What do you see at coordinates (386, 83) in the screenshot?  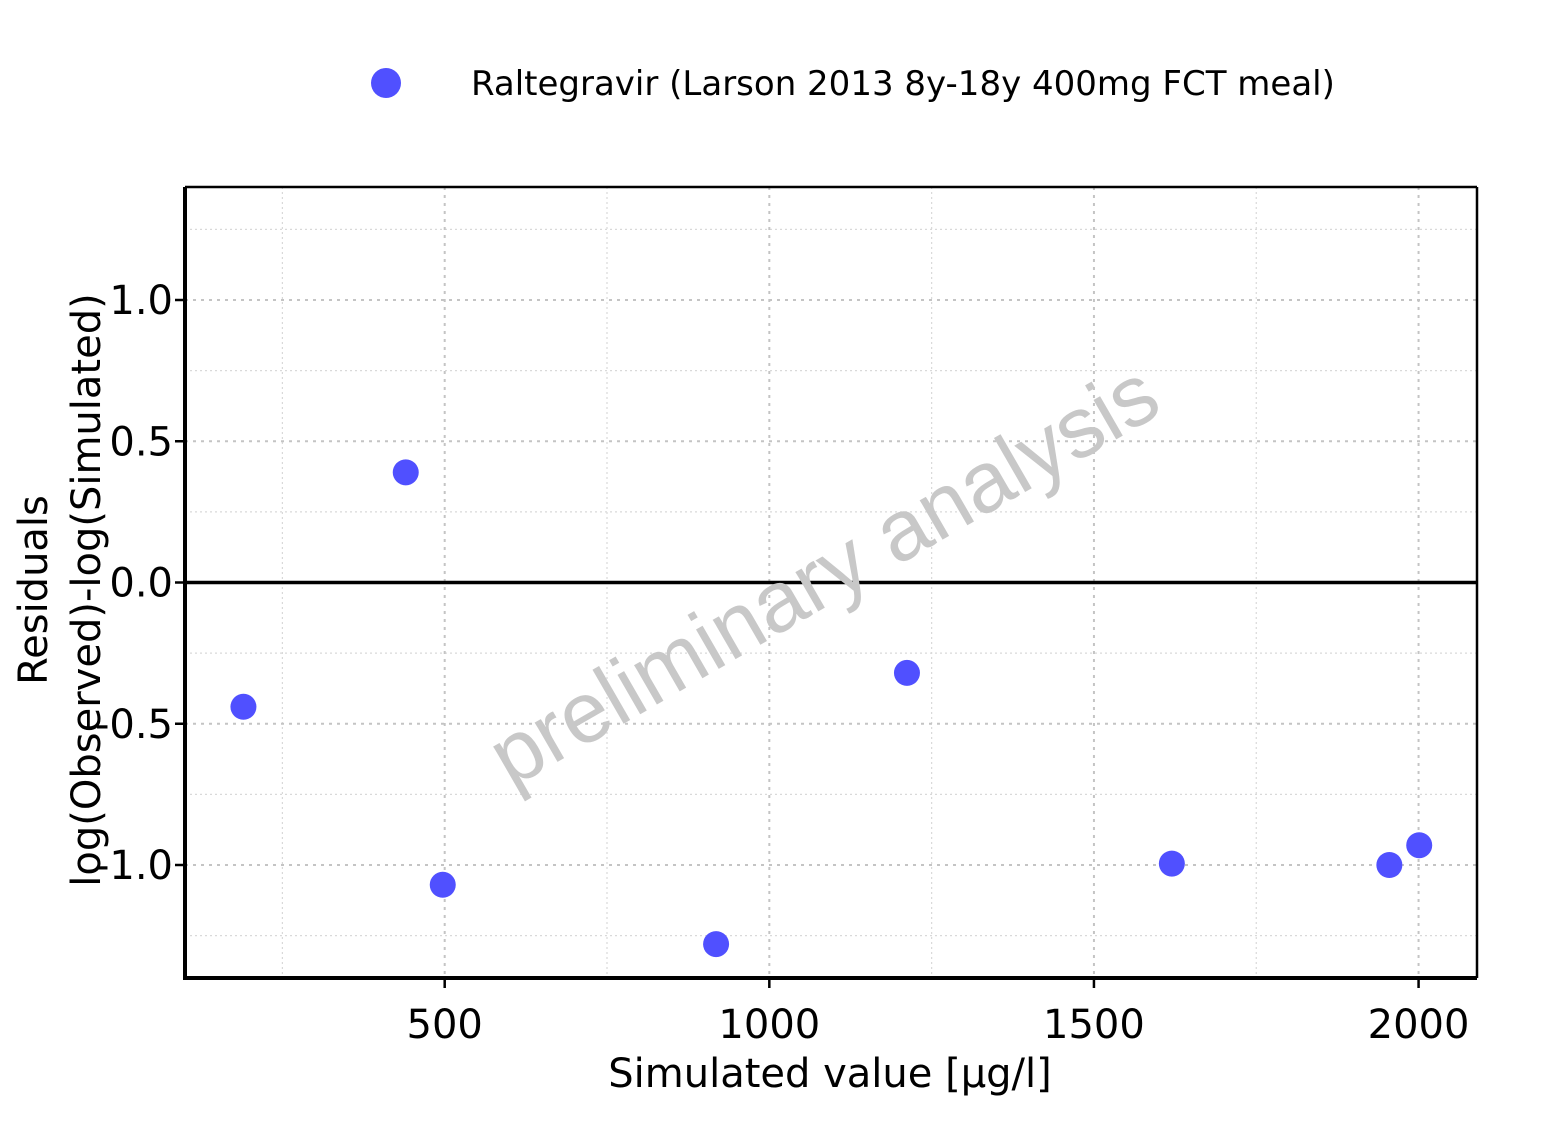 I see `legend-marker` at bounding box center [386, 83].